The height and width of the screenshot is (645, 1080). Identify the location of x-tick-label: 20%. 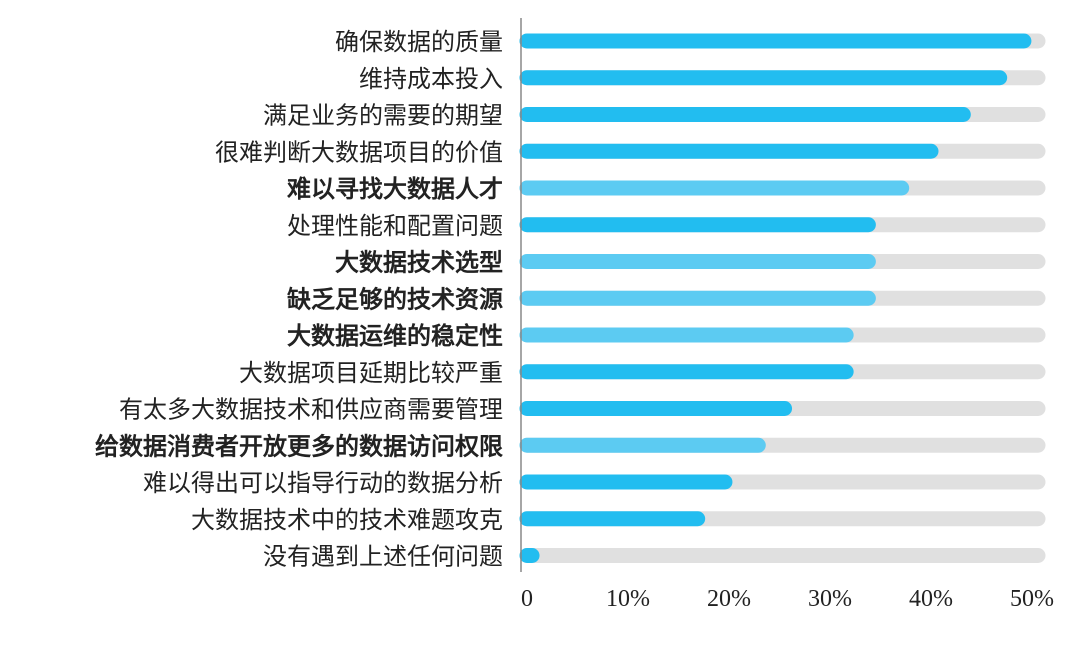
(729, 599).